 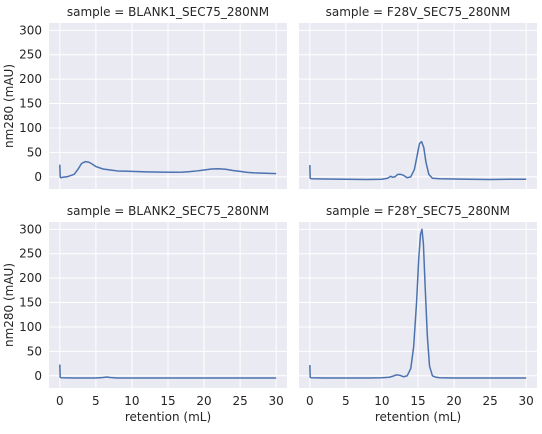 What do you see at coordinates (418, 211) in the screenshot?
I see `panel-title: sample = F28Y_SEC75_280NM` at bounding box center [418, 211].